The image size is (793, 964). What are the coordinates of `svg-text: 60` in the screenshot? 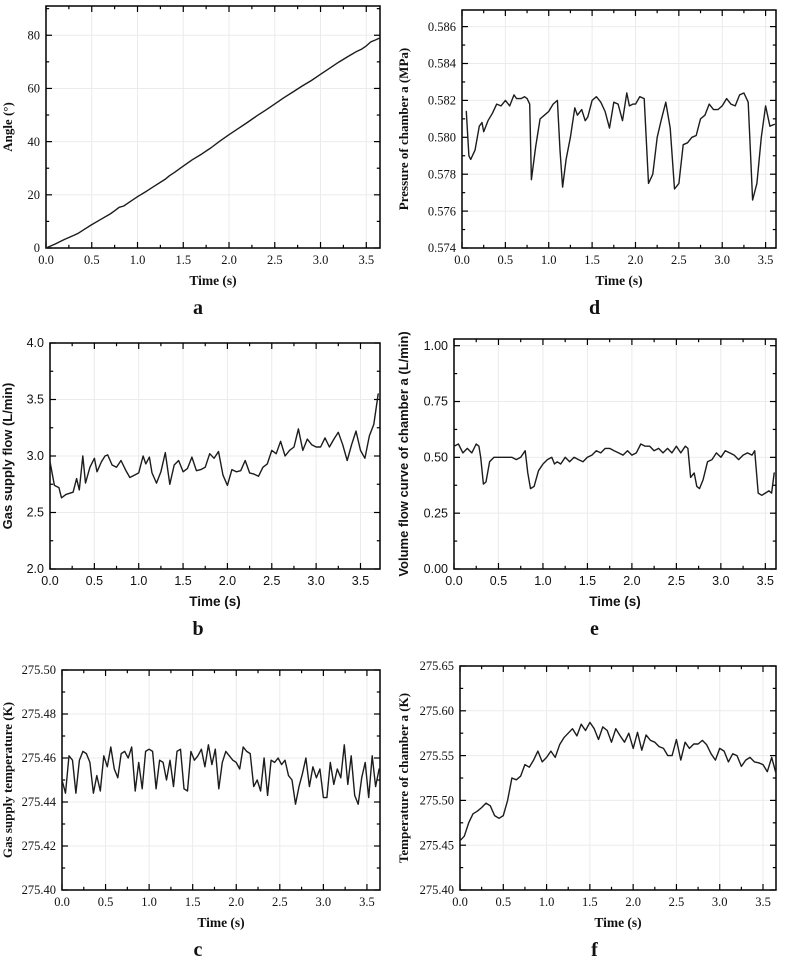 It's located at (34, 89).